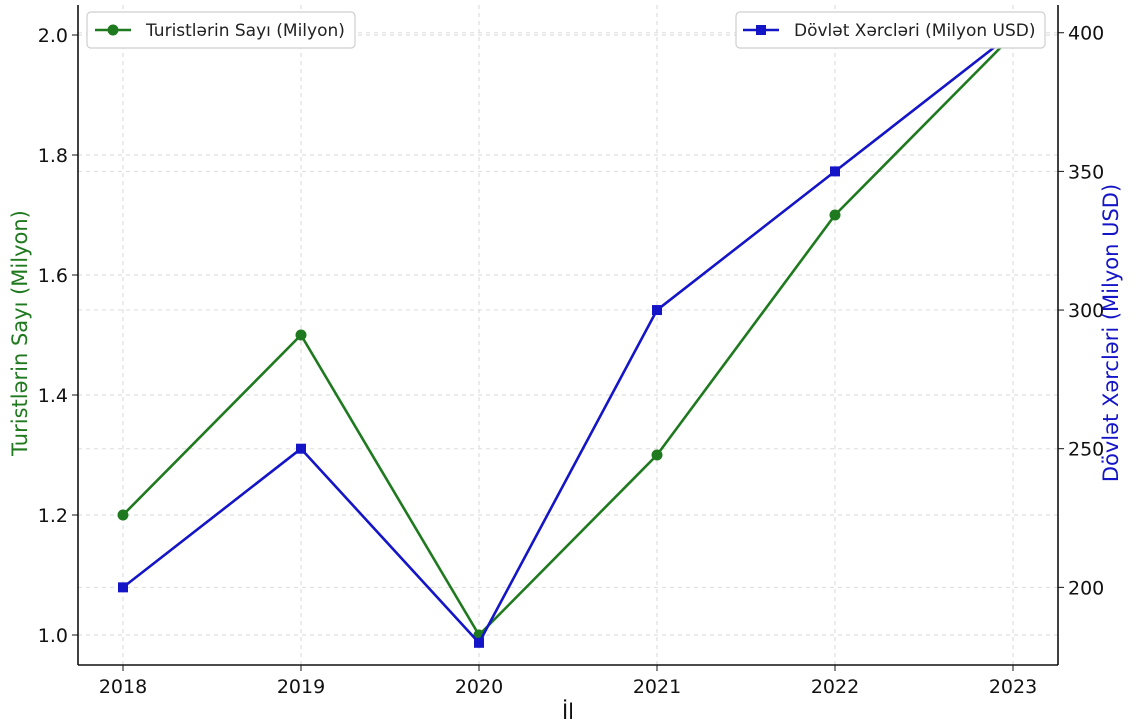 The height and width of the screenshot is (726, 1137). What do you see at coordinates (479, 642) in the screenshot?
I see `data-point-square-2020` at bounding box center [479, 642].